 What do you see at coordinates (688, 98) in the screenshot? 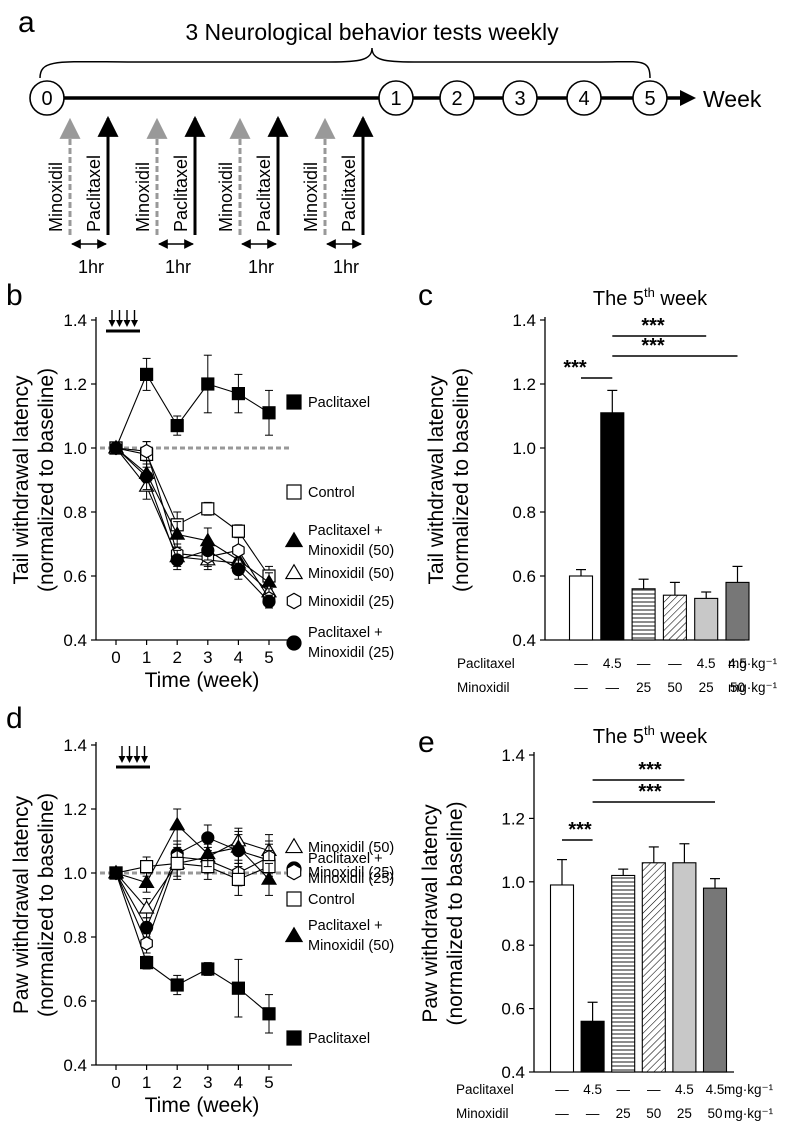
I see `timeline-arrowhead` at bounding box center [688, 98].